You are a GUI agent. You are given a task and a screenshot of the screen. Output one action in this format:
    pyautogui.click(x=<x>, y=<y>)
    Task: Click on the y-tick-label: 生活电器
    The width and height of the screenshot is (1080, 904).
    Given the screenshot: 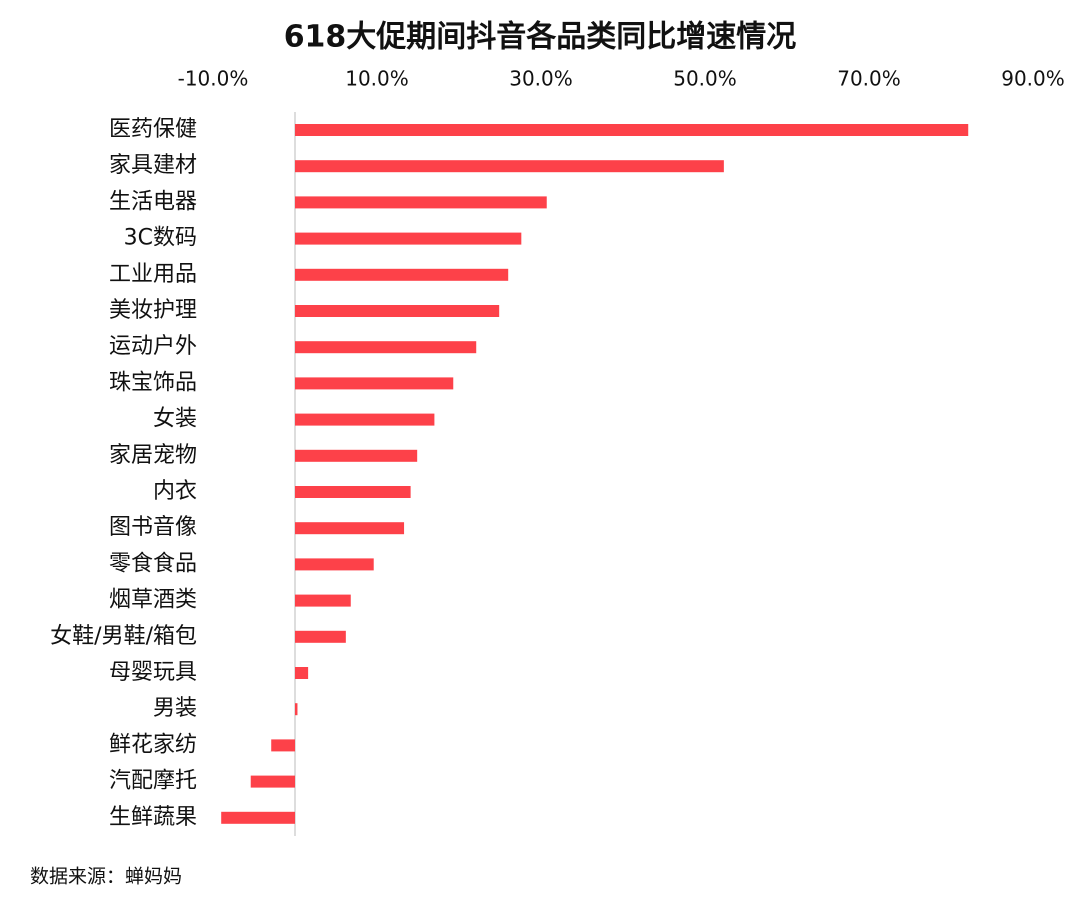 What is the action you would take?
    pyautogui.click(x=153, y=201)
    